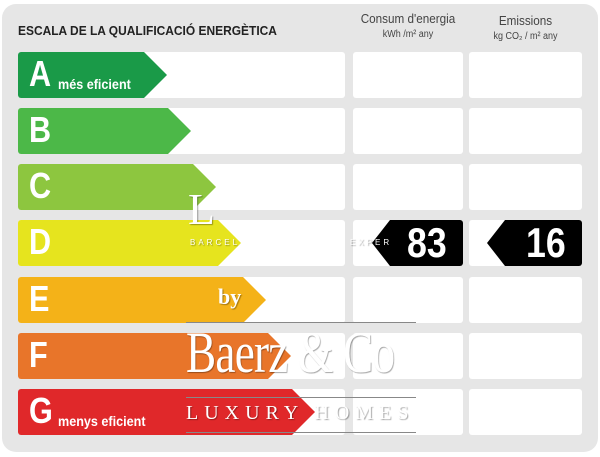 This screenshot has width=600, height=457. I want to click on consum-unit: kWh /m² any, so click(408, 34).